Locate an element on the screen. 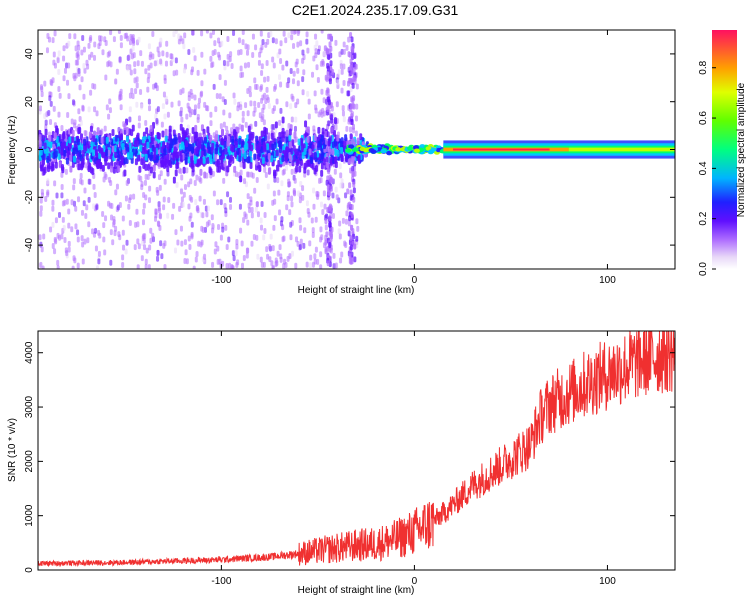 The width and height of the screenshot is (750, 600). y-tick-label: 40 is located at coordinates (29, 54).